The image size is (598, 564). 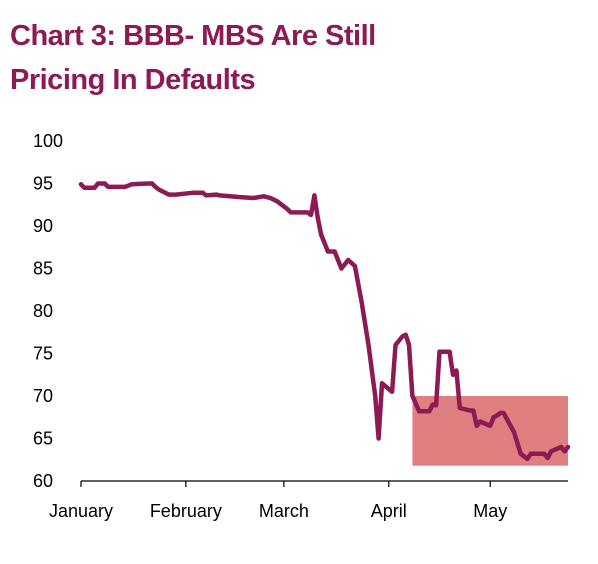 I want to click on y-tick-label: 75, so click(x=43, y=354).